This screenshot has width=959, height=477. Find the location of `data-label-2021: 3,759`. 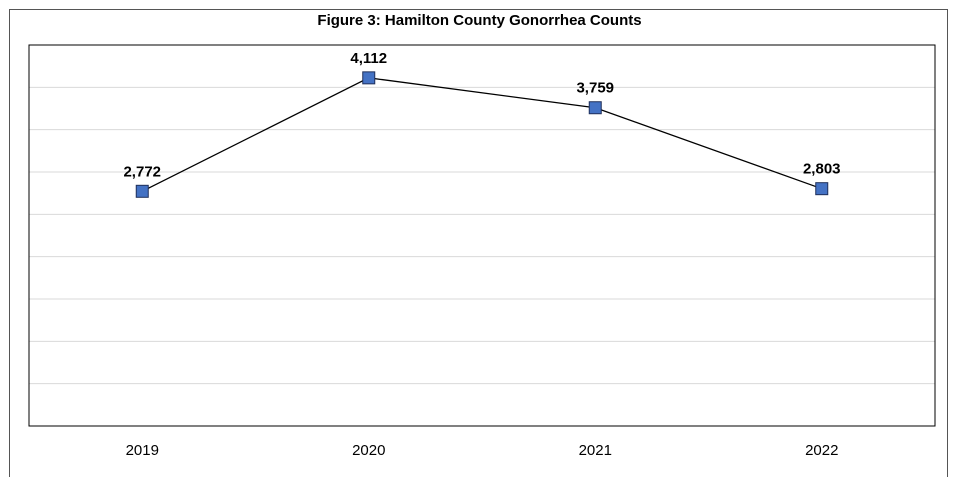

data-label-2021: 3,759 is located at coordinates (595, 88).